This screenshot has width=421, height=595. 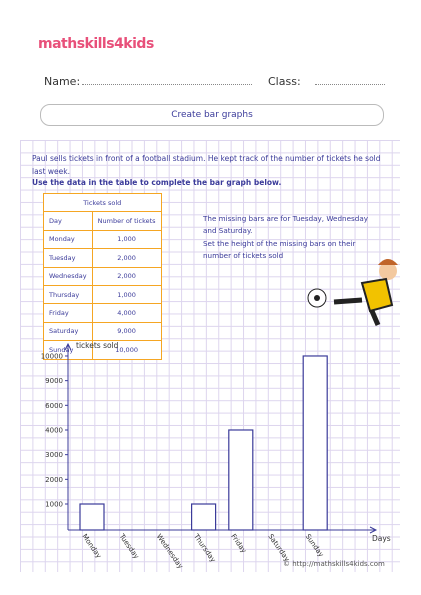 I want to click on soccer-player-illustration, so click(x=352, y=292).